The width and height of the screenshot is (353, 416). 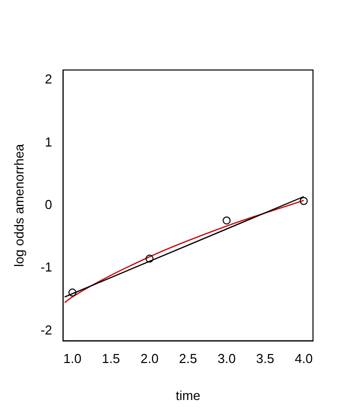 I want to click on y-tick-label: -2, so click(x=46, y=330).